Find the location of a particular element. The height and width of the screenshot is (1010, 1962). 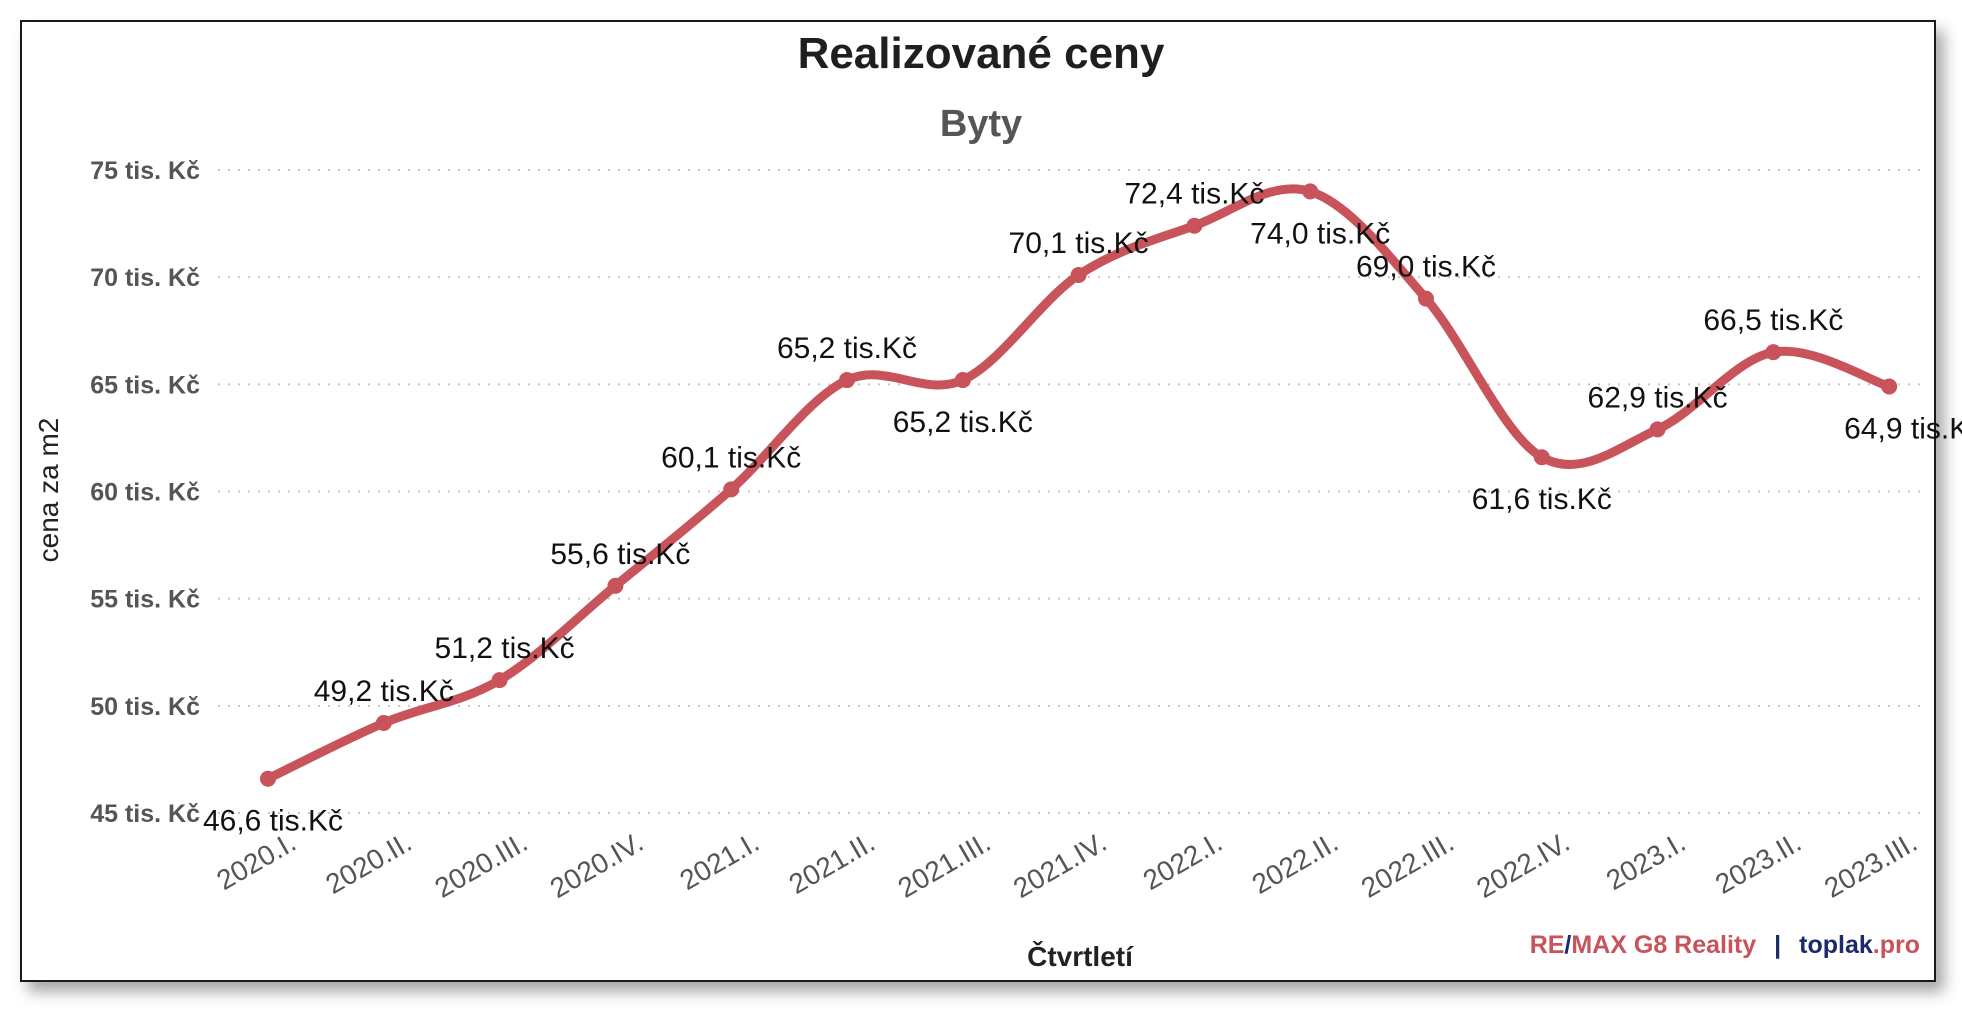

x-axis-label: Čtvrtletí is located at coordinates (1080, 956).